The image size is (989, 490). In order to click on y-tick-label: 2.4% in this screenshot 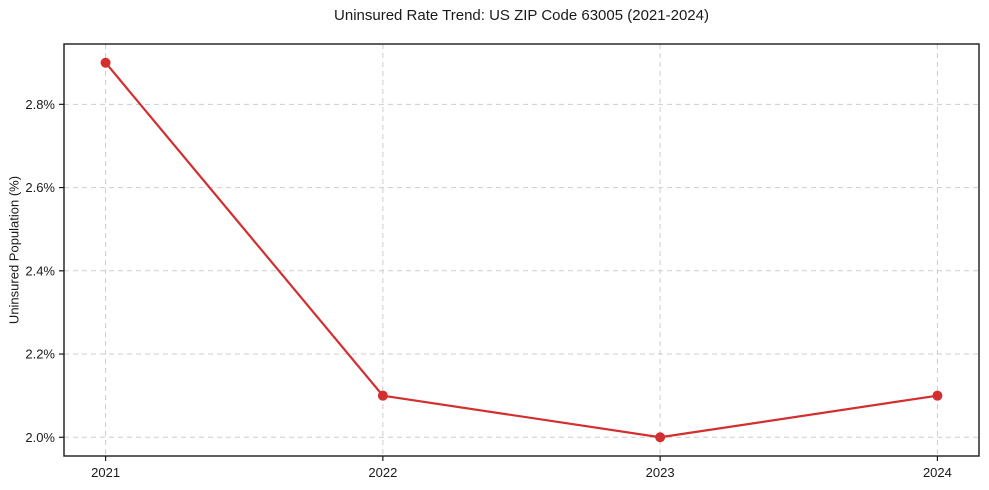, I will do `click(40, 270)`.